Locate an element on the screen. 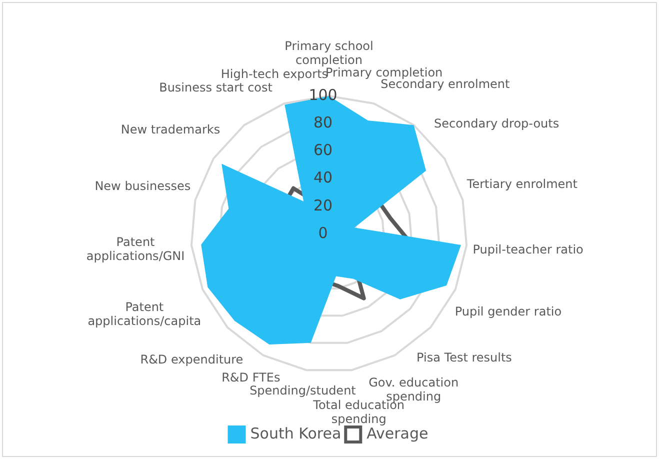 The height and width of the screenshot is (459, 659). spoke-label: New businesses is located at coordinates (142, 185).